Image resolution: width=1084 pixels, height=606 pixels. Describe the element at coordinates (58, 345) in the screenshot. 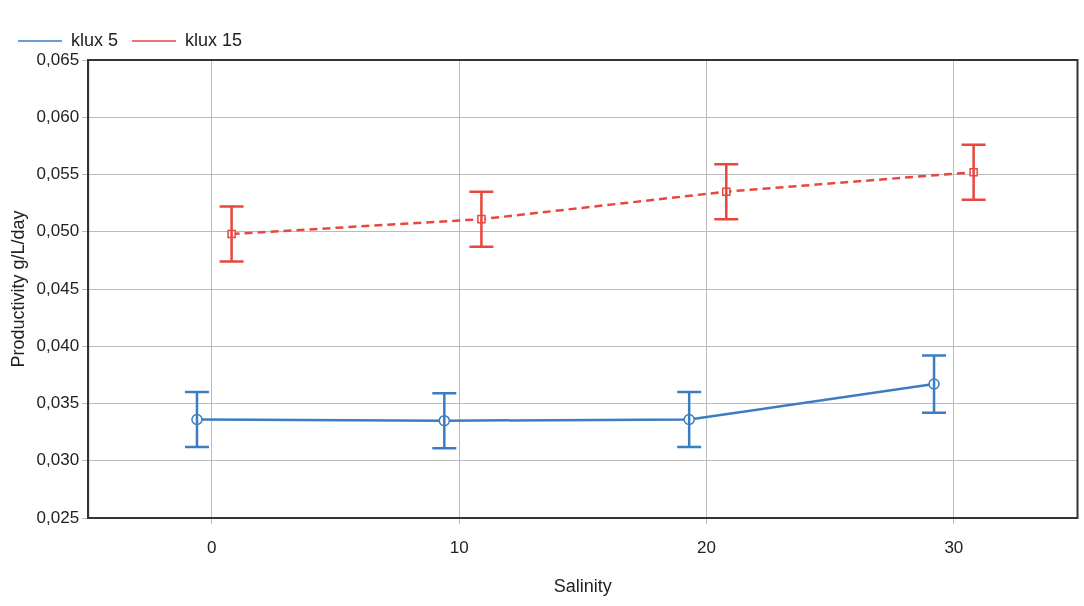

I see `y-tick-label: 0,040` at that location.